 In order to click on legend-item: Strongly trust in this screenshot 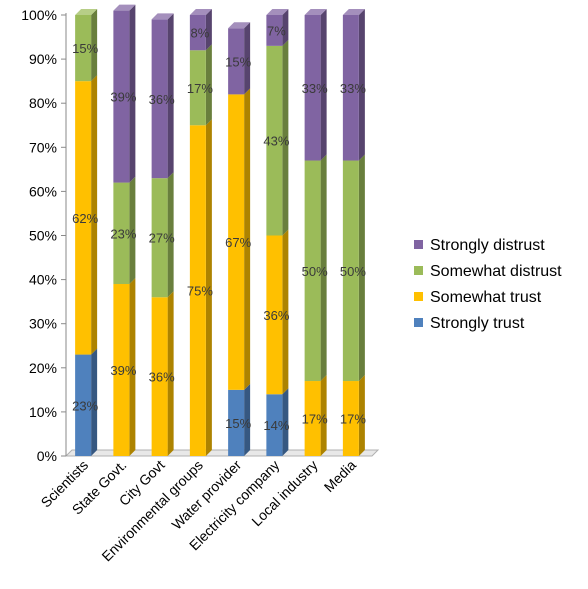, I will do `click(469, 323)`.